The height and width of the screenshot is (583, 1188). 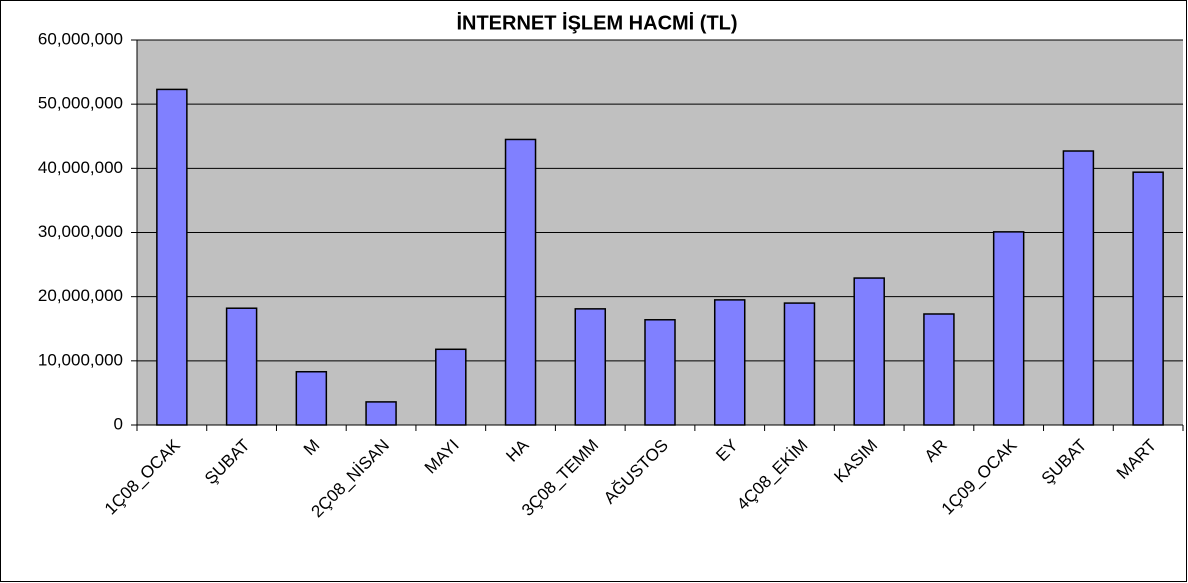 What do you see at coordinates (80, 231) in the screenshot?
I see `y-tick-label: 30,000,000` at bounding box center [80, 231].